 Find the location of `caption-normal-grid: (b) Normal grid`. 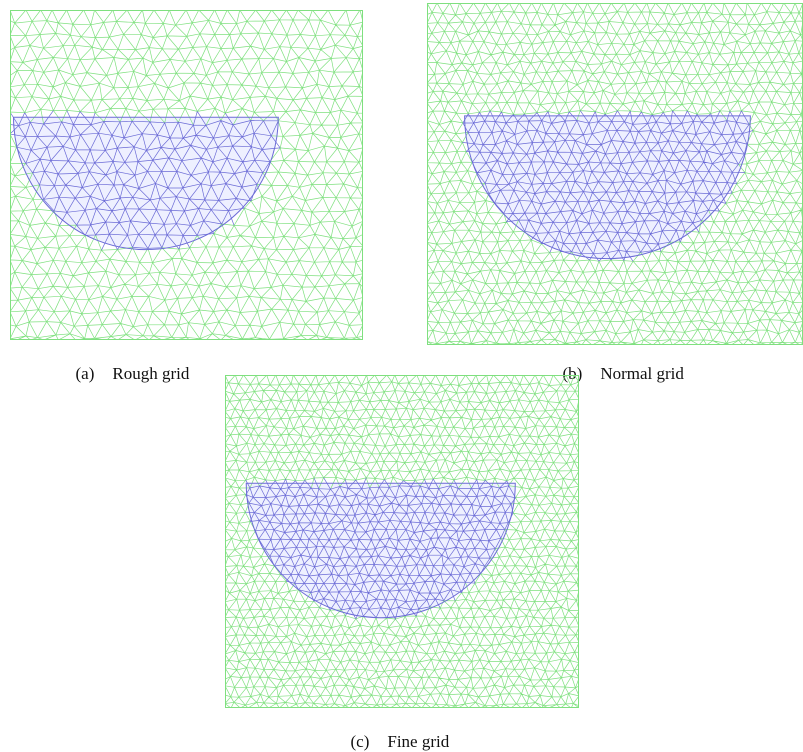

caption-normal-grid: (b) Normal grid is located at coordinates (619, 364).